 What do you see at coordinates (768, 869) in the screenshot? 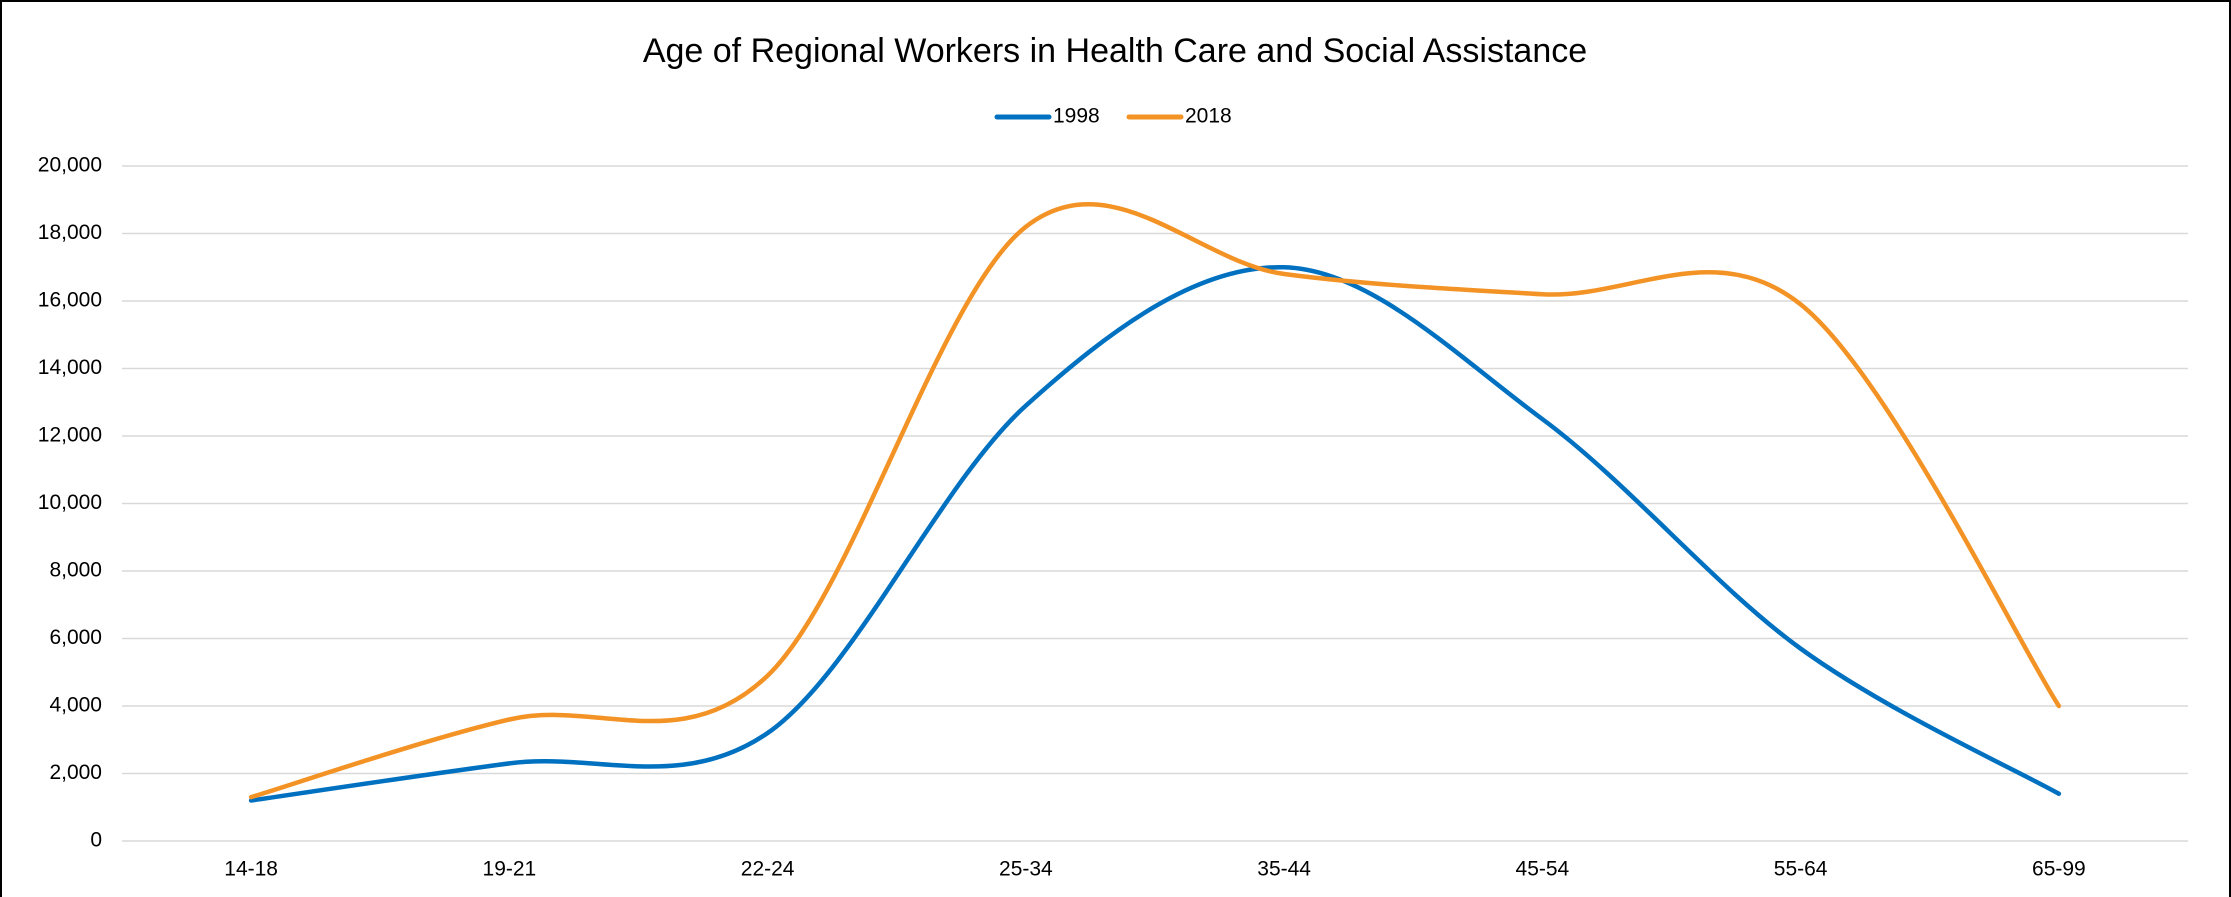
I see `x-tick-label: 22-24` at bounding box center [768, 869].